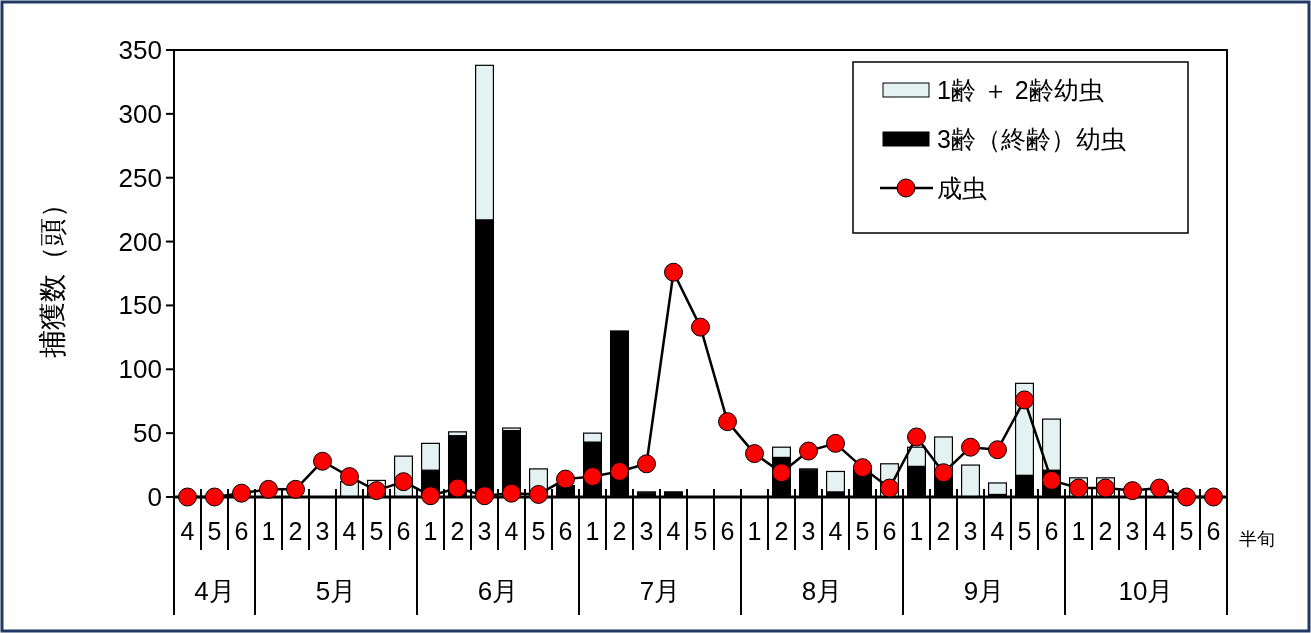  I want to click on y-tick-label: 150, so click(140, 305).